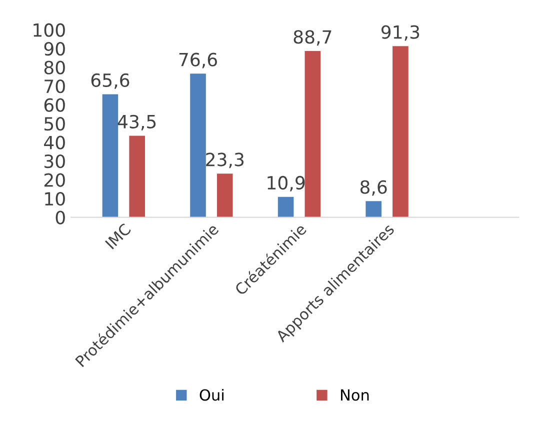  What do you see at coordinates (373, 188) in the screenshot?
I see `data-label: 8,6` at bounding box center [373, 188].